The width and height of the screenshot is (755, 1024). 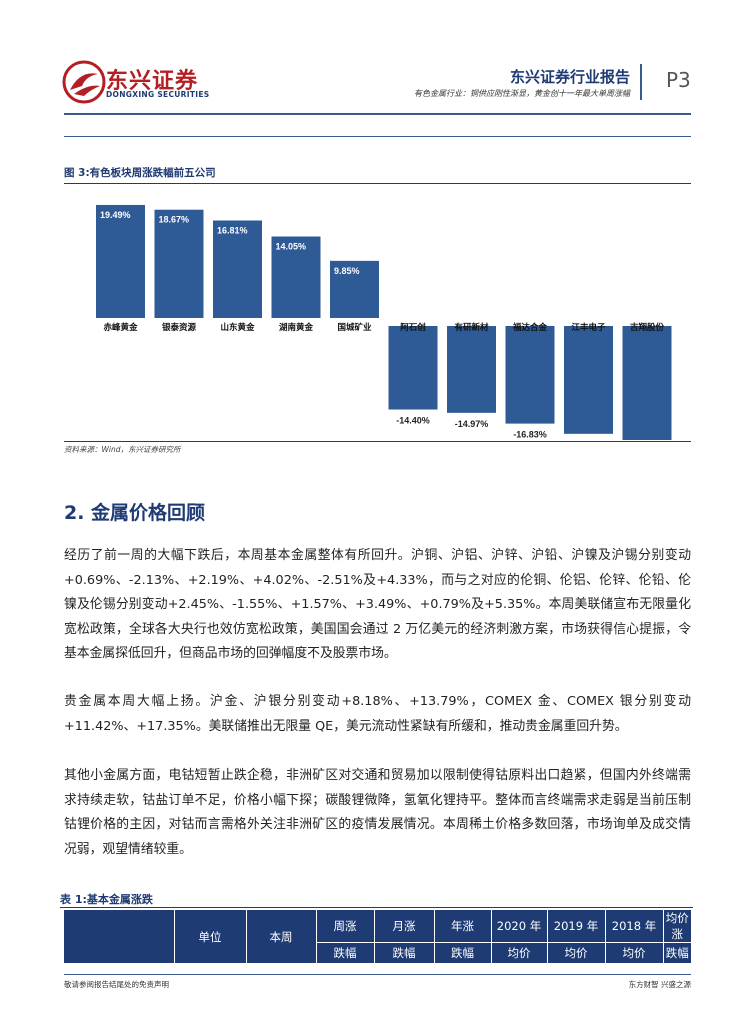 I want to click on chart-category-label: 阿石创, so click(x=413, y=327).